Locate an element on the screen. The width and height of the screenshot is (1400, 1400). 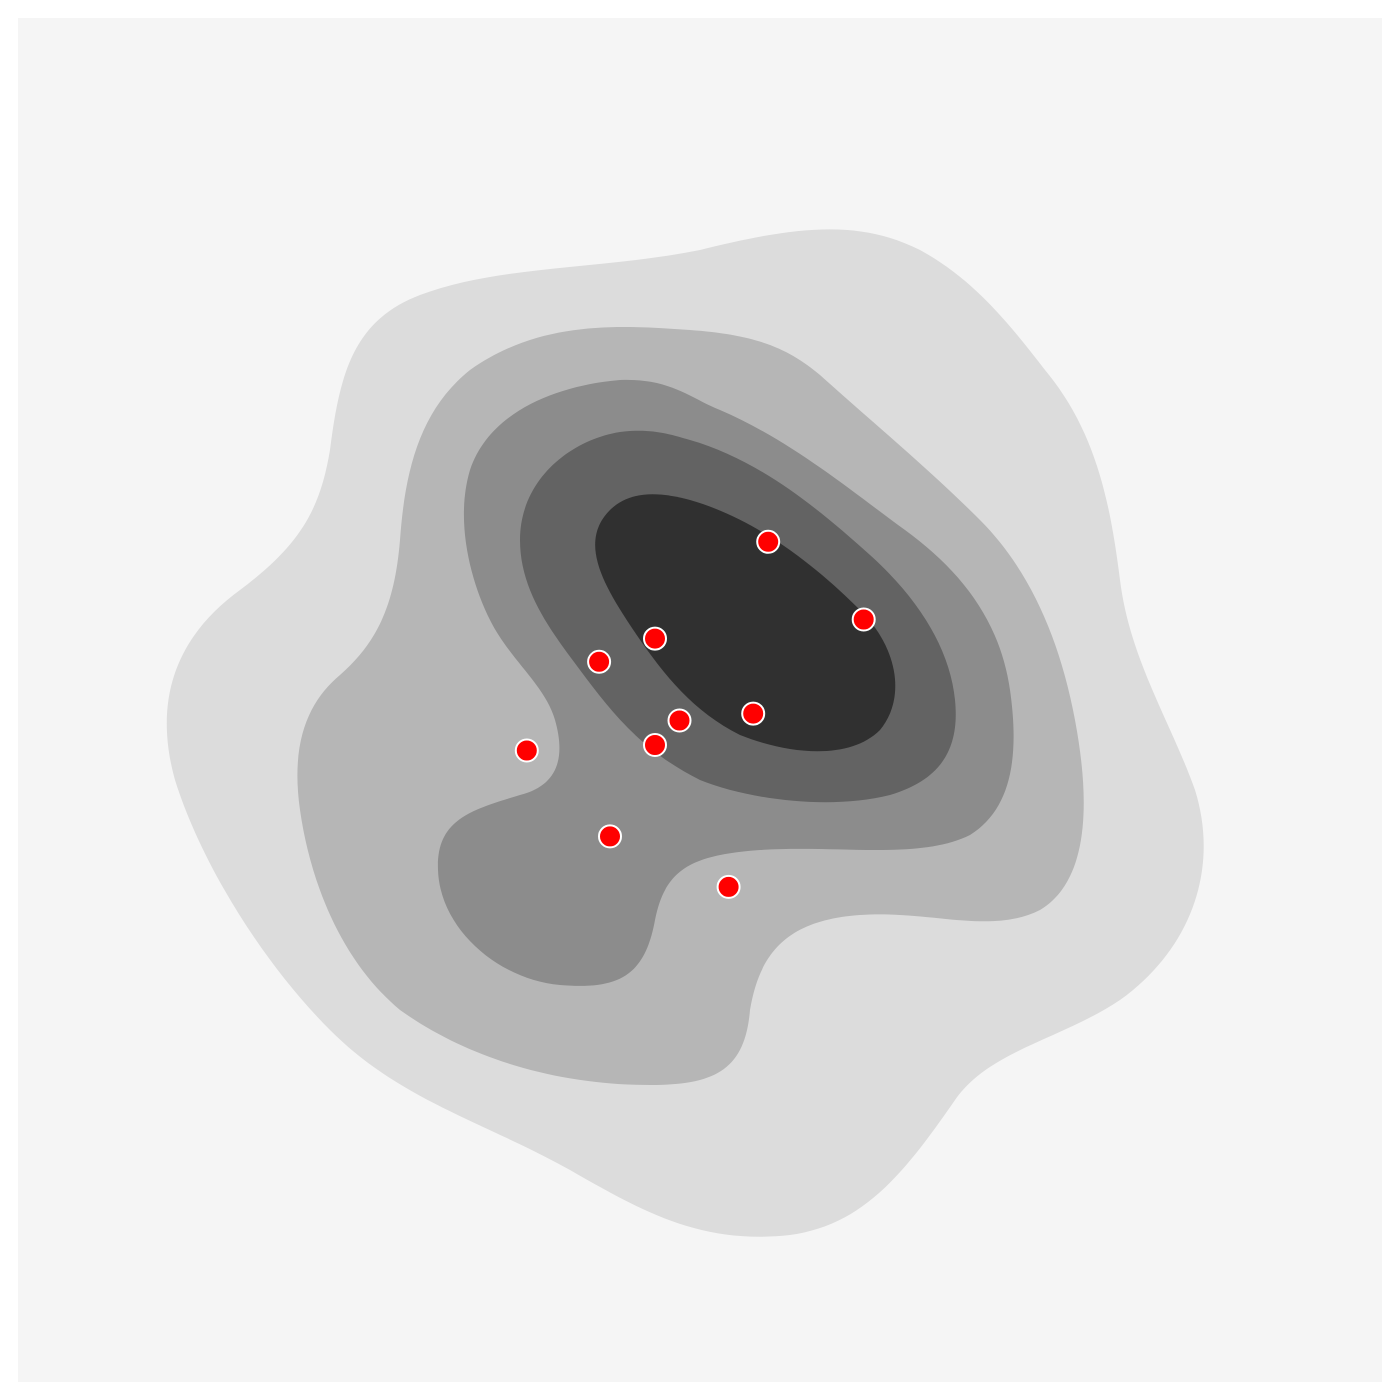
data-points is located at coordinates (695, 714).